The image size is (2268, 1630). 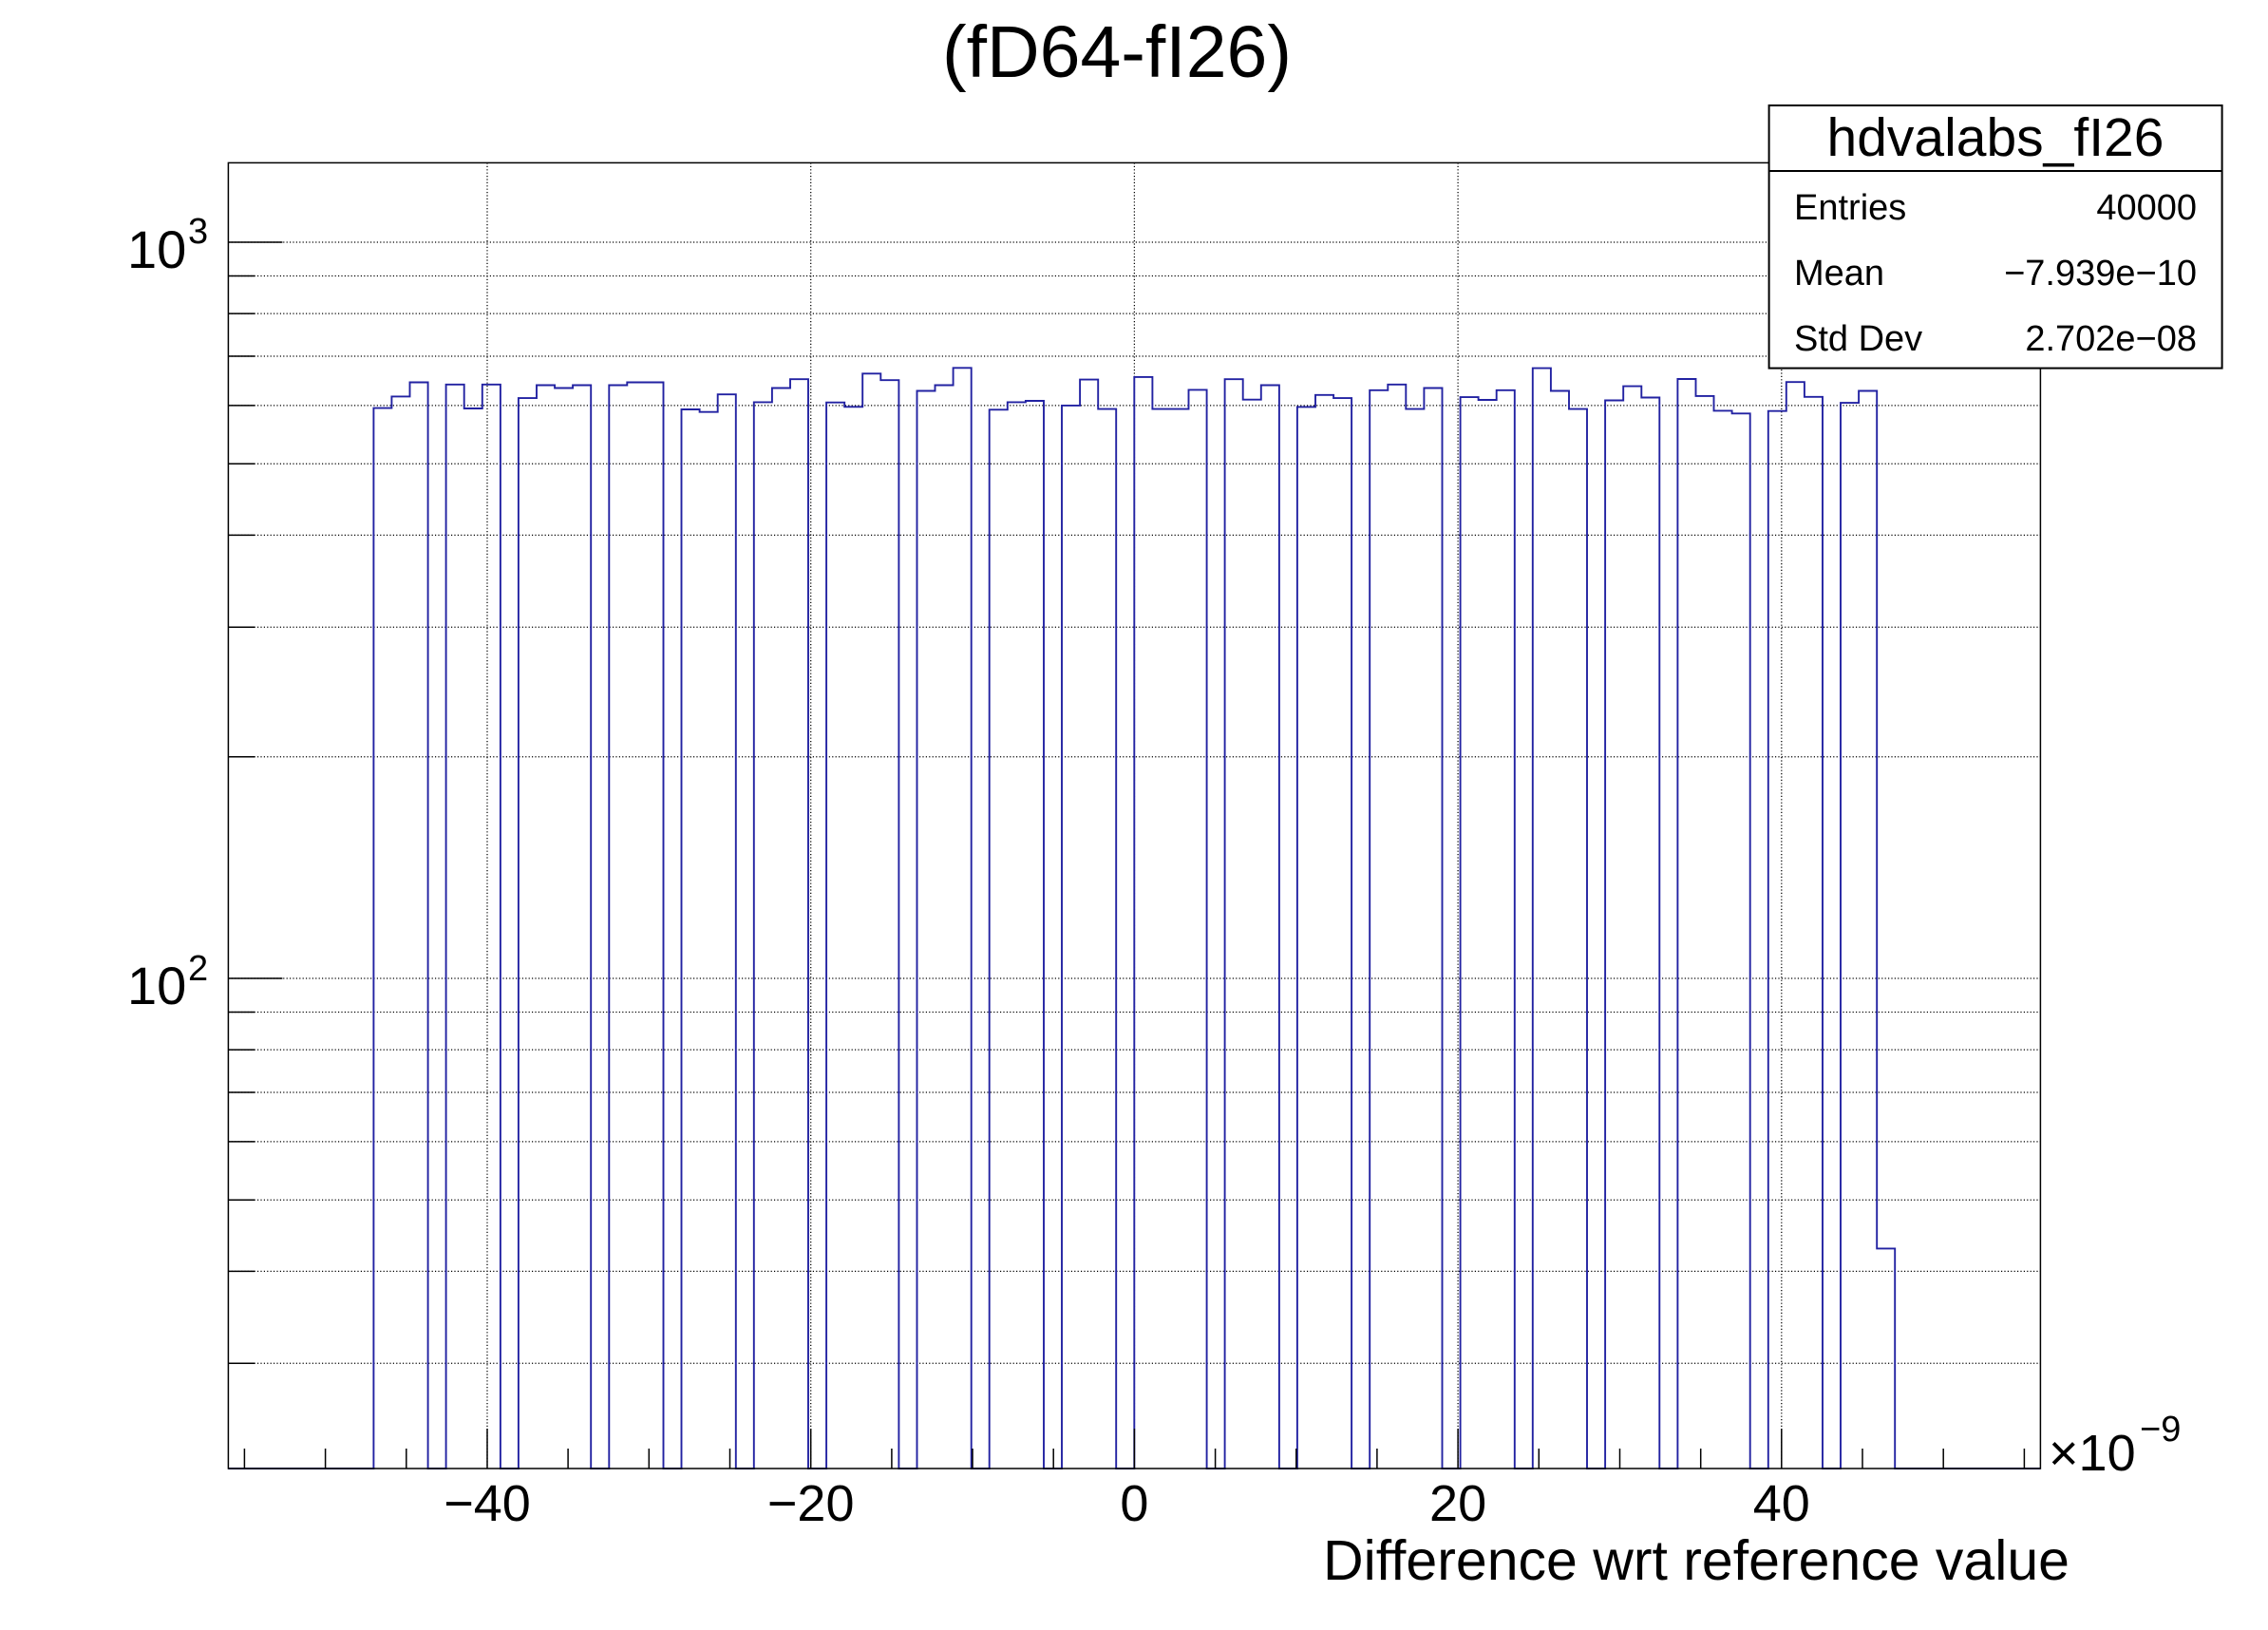 What do you see at coordinates (2161, 1430) in the screenshot?
I see `svg-text: −9` at bounding box center [2161, 1430].